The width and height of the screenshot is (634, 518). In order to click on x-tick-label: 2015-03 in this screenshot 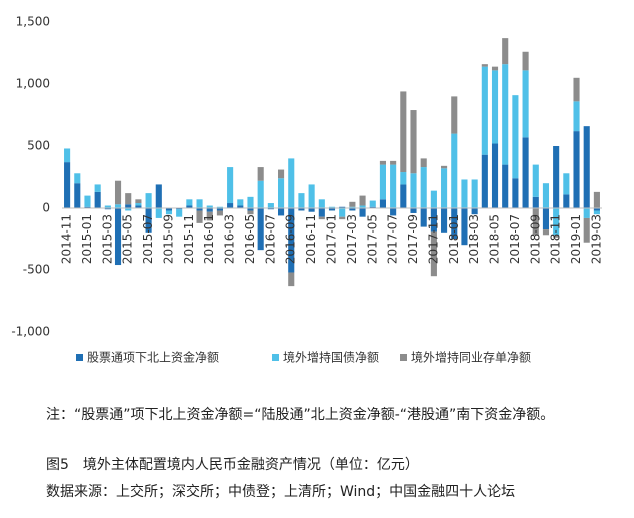, I will do `click(107, 239)`.